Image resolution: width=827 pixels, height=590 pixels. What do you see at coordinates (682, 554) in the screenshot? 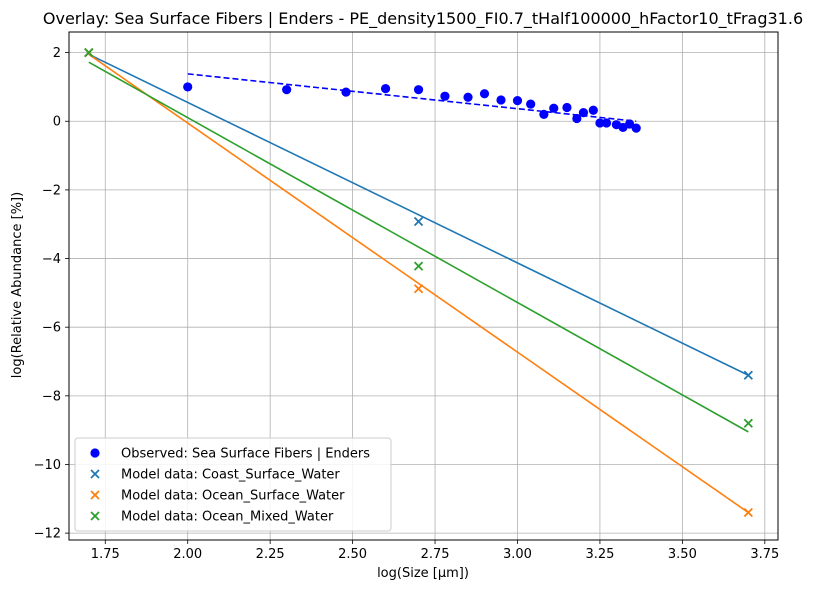
I see `x-tick-label: 3.50` at bounding box center [682, 554].